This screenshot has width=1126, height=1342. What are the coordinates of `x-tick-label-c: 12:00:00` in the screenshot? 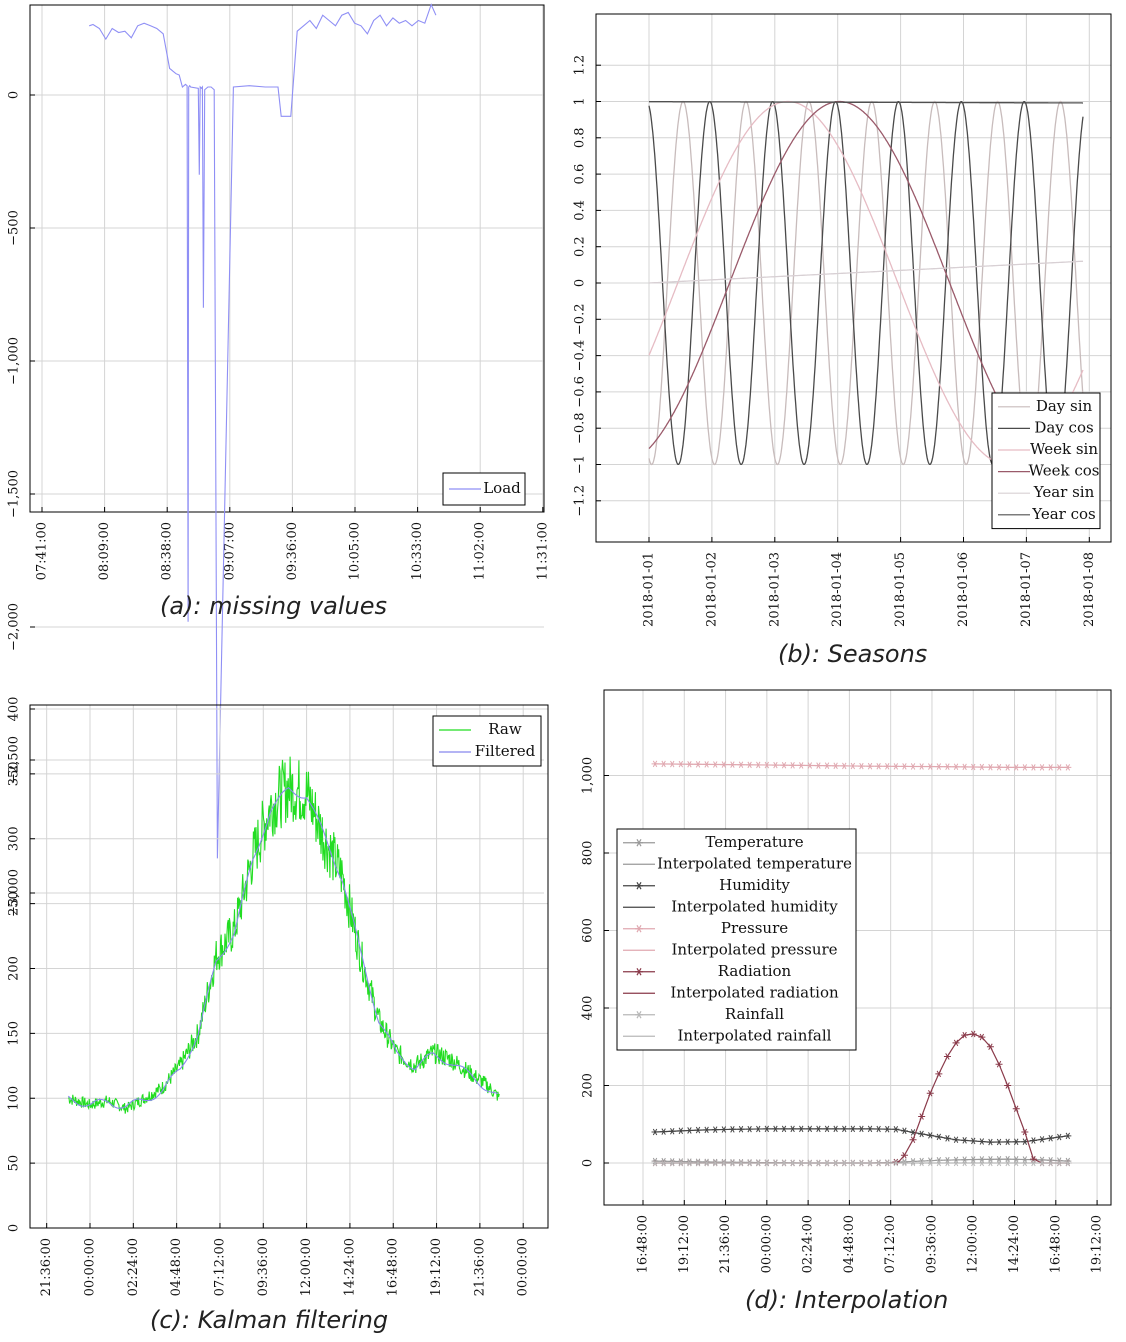 It's located at (306, 1267).